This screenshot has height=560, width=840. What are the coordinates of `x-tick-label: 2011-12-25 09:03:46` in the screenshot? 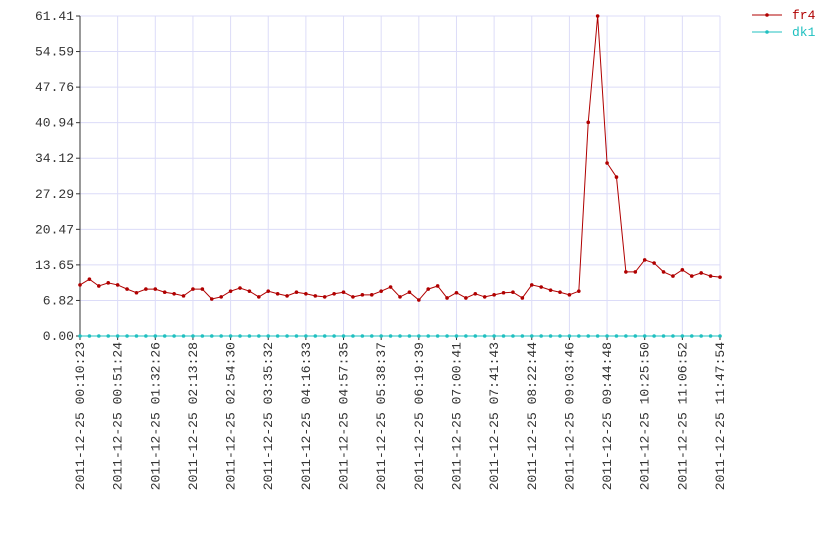 It's located at (569, 416).